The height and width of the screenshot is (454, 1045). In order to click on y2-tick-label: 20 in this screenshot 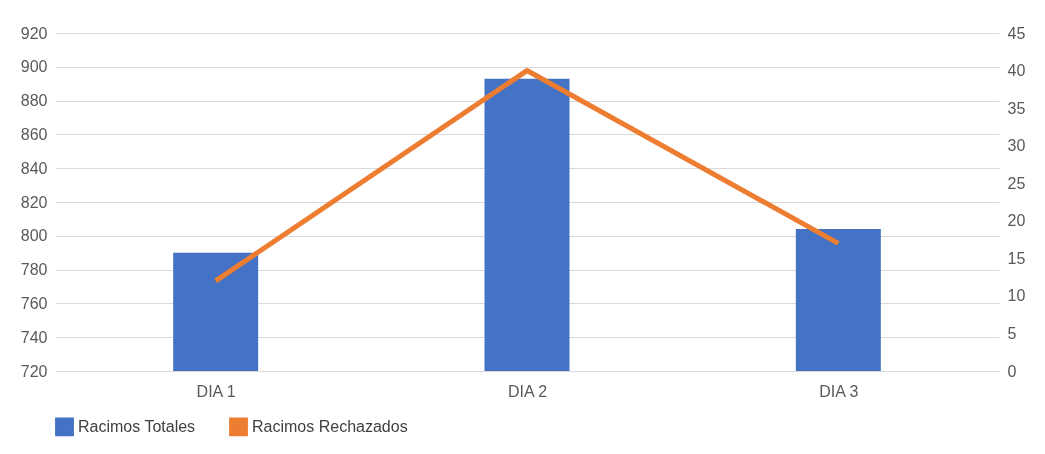, I will do `click(1016, 221)`.